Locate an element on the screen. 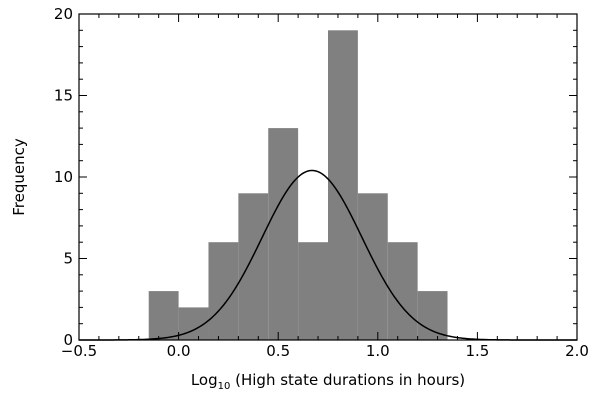  x-tick-label: −0.5 is located at coordinates (79, 351).